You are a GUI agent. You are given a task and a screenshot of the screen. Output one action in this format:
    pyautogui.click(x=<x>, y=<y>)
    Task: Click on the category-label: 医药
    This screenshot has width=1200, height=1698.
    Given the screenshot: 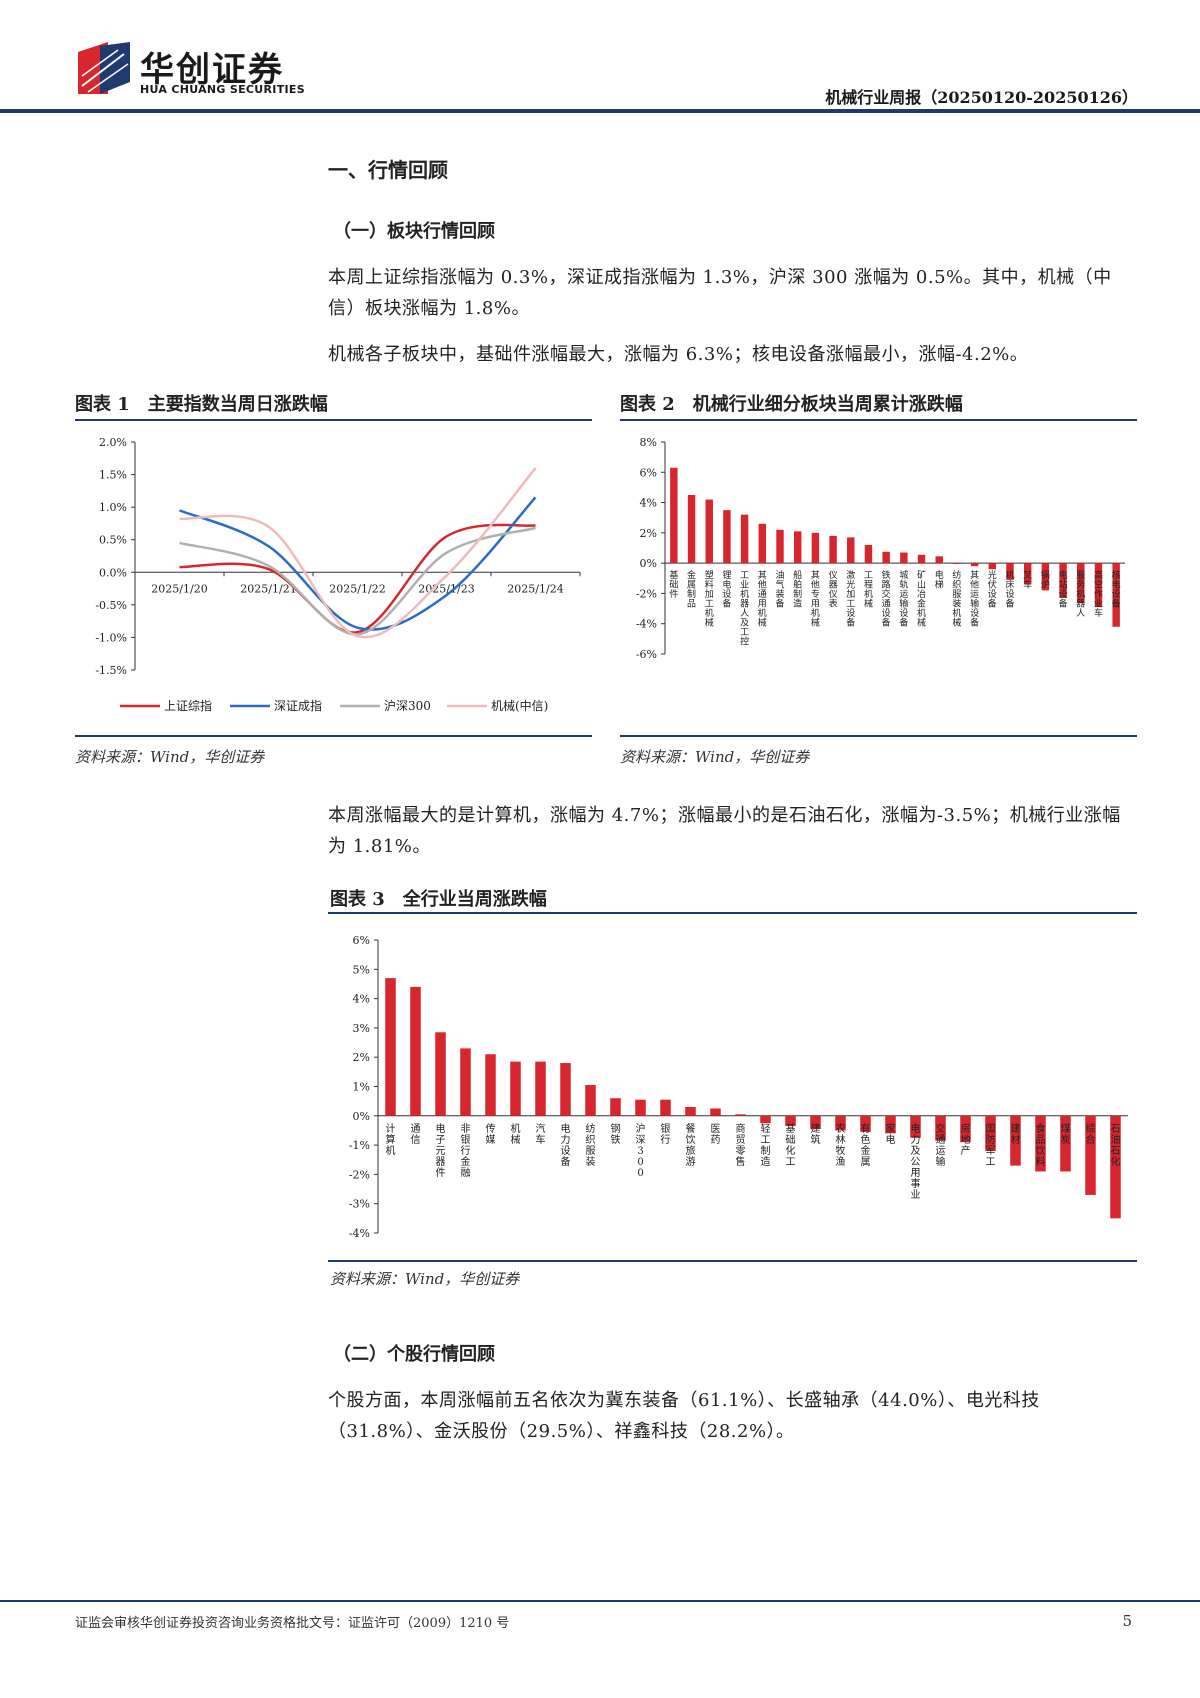 What is the action you would take?
    pyautogui.click(x=716, y=1134)
    